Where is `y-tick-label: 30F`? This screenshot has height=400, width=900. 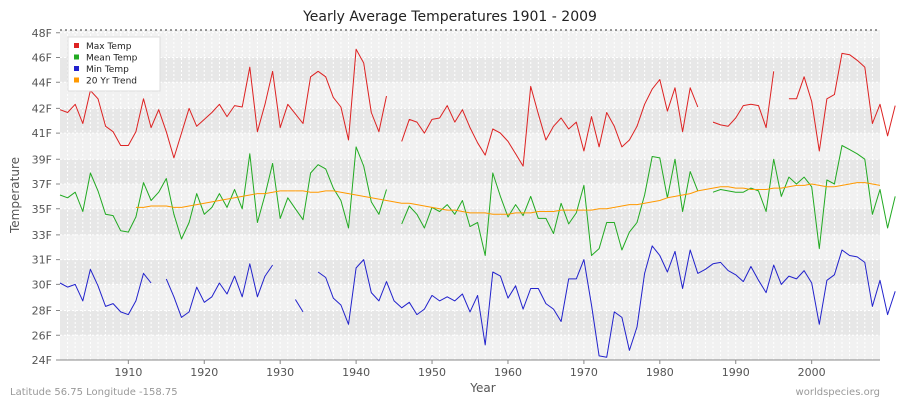
y-tick-label: 30F is located at coordinates (42, 284).